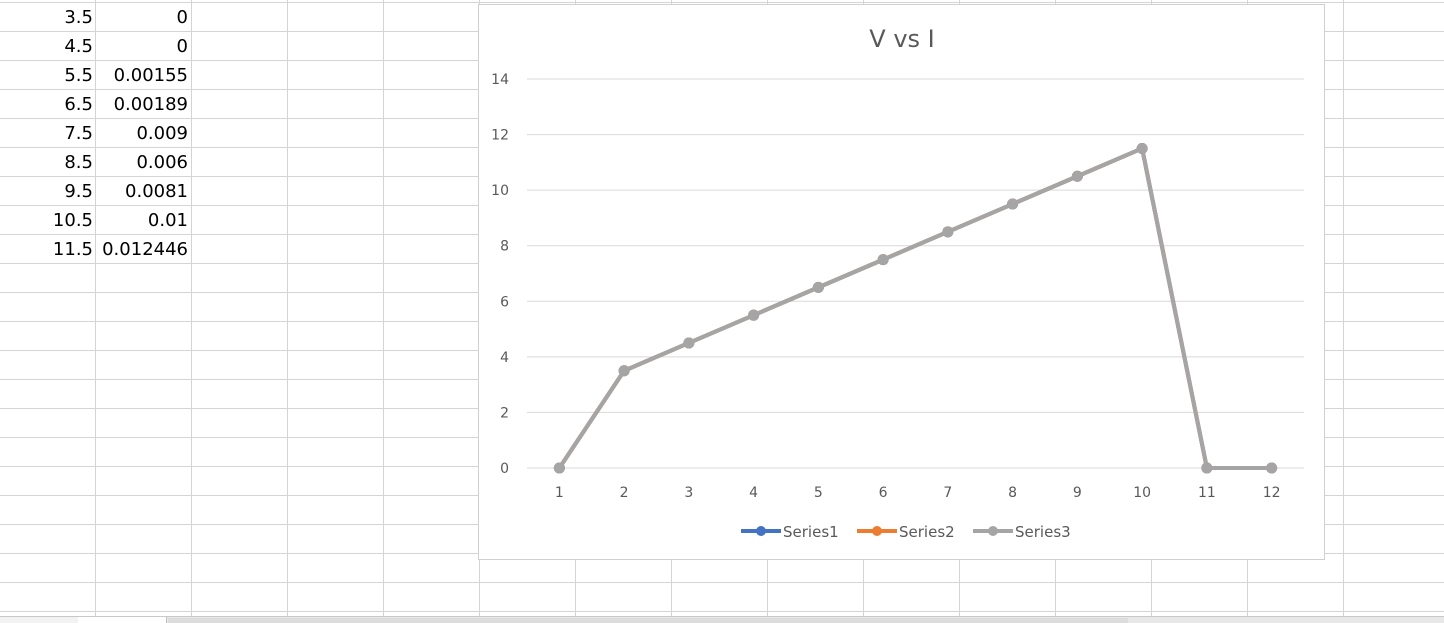  Describe the element at coordinates (811, 532) in the screenshot. I see `legend-label: Series1` at that location.